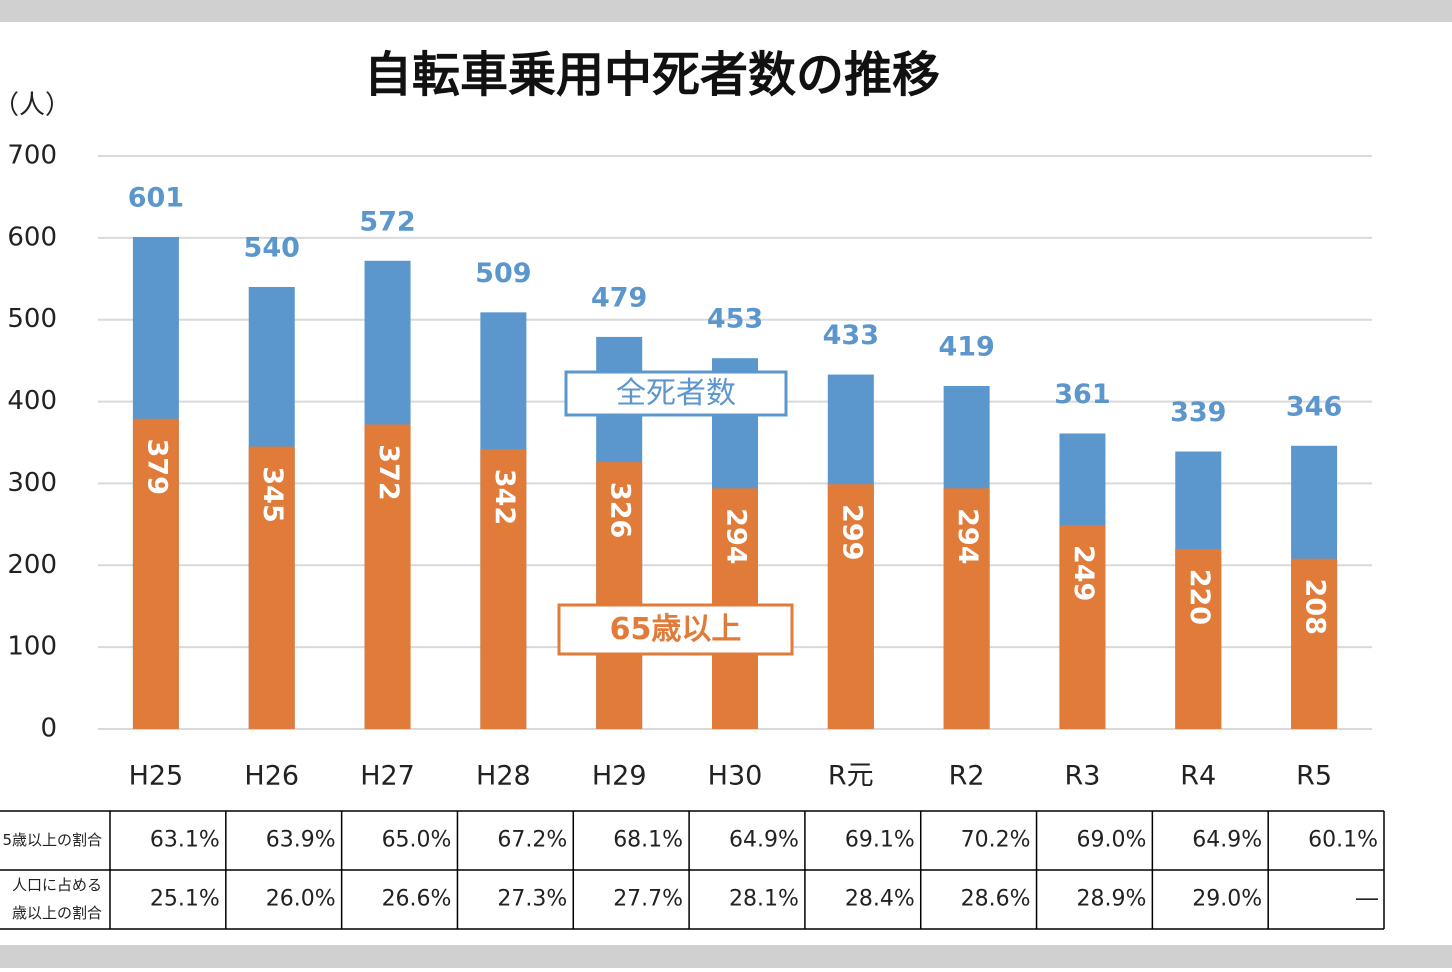  I want to click on table-cell: 26.6%, so click(417, 899).